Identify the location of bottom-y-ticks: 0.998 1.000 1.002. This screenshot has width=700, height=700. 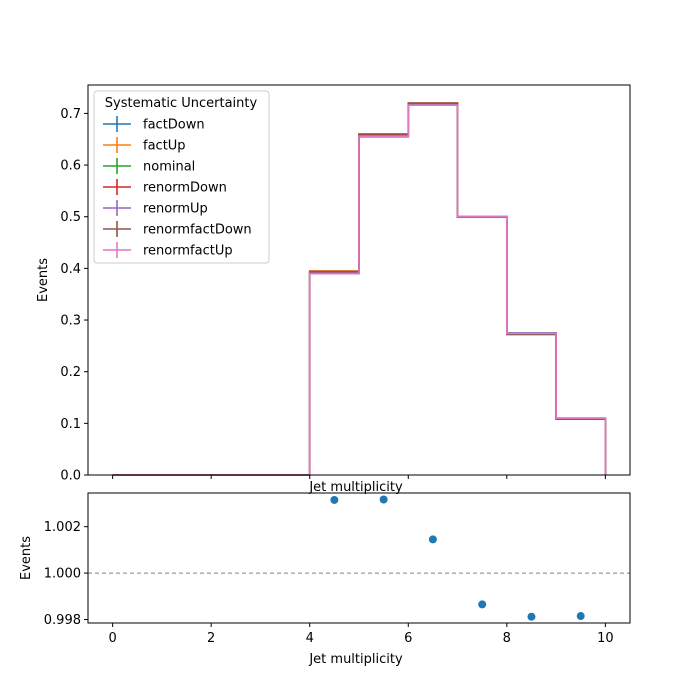
(66, 574).